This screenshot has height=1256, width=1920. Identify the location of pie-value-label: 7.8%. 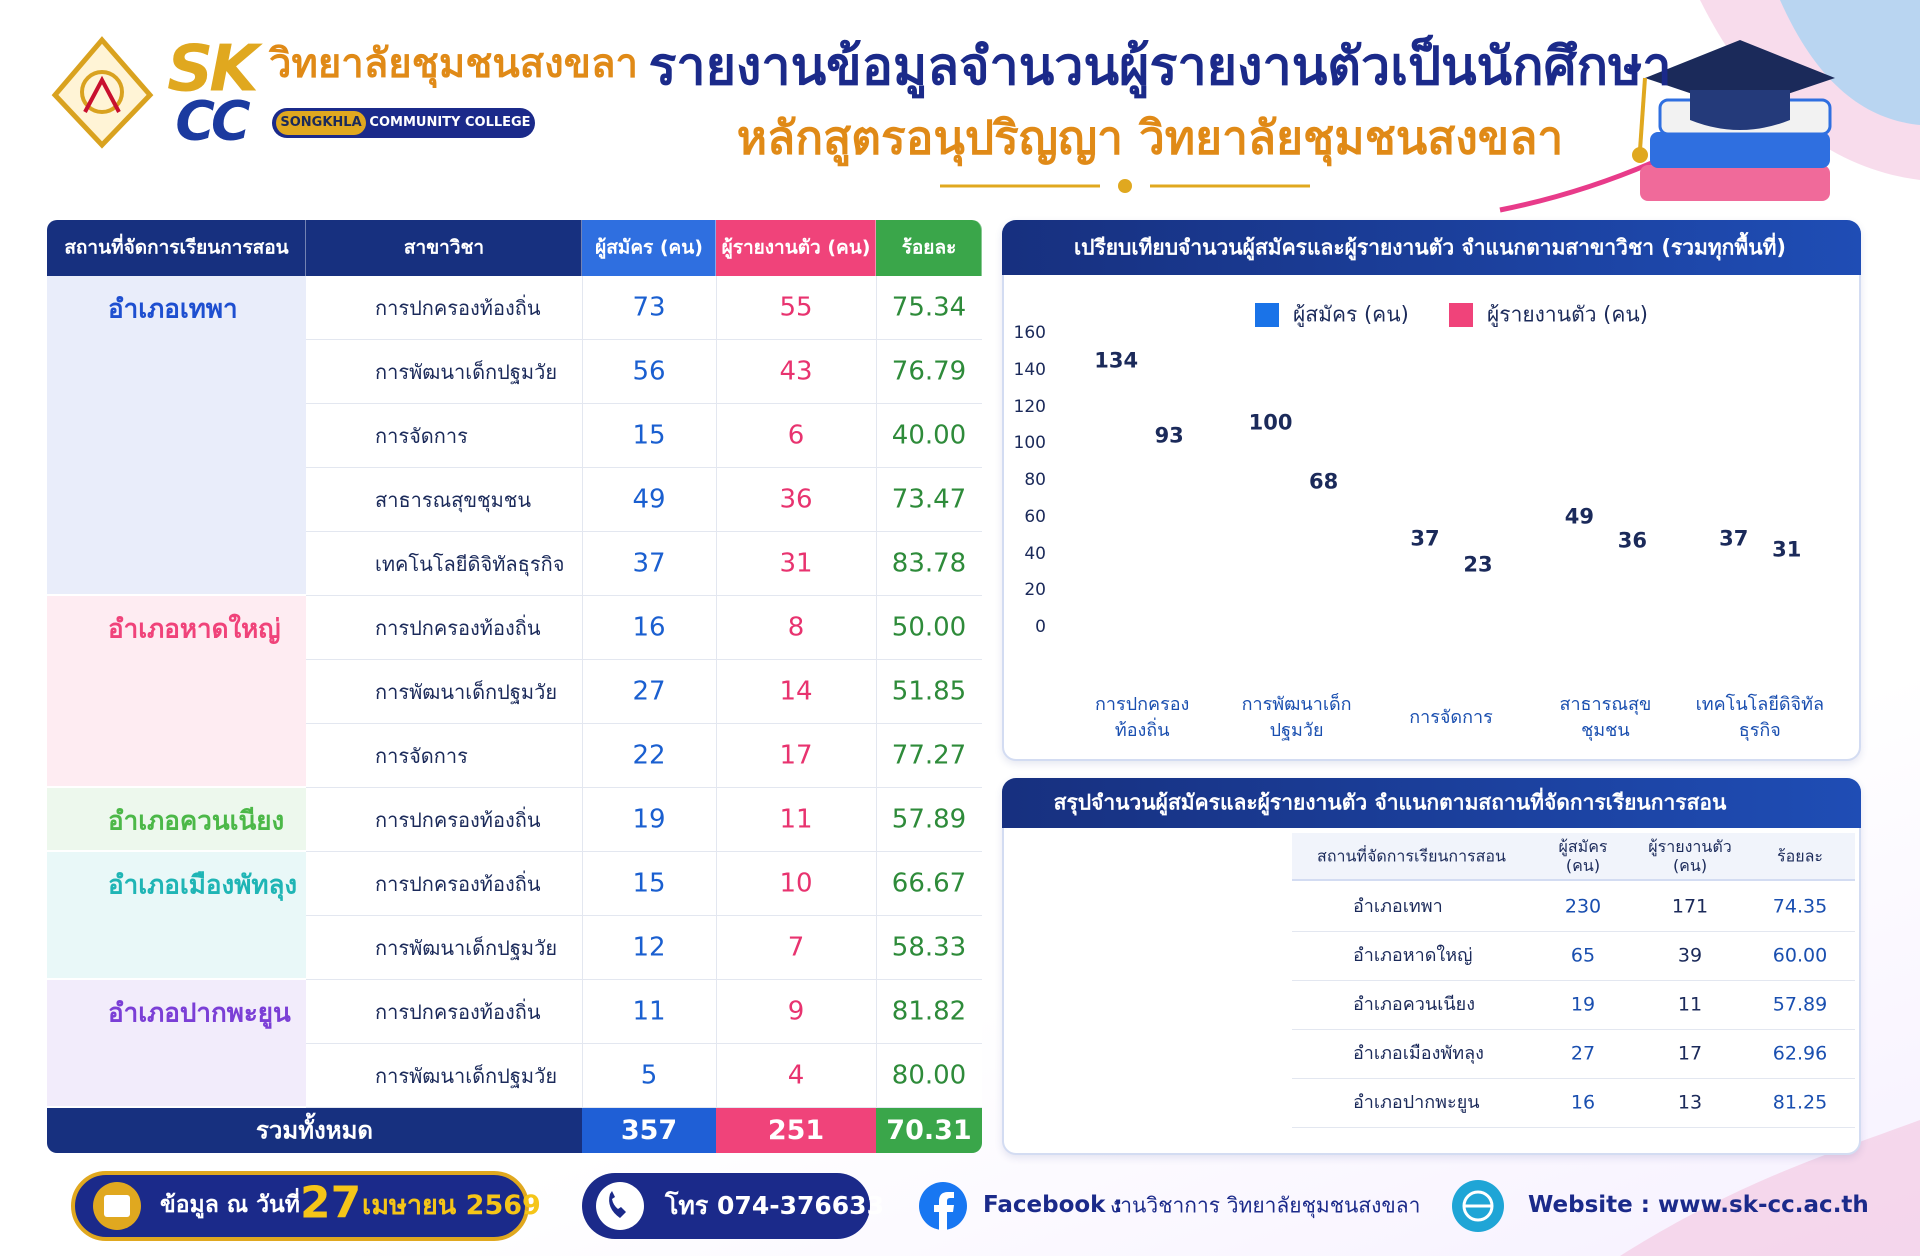
(1044, 972).